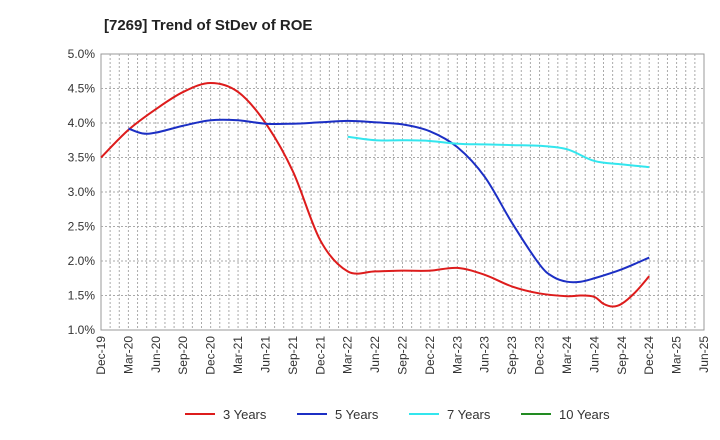  I want to click on x-tick-label: Mar-23, so click(457, 355).